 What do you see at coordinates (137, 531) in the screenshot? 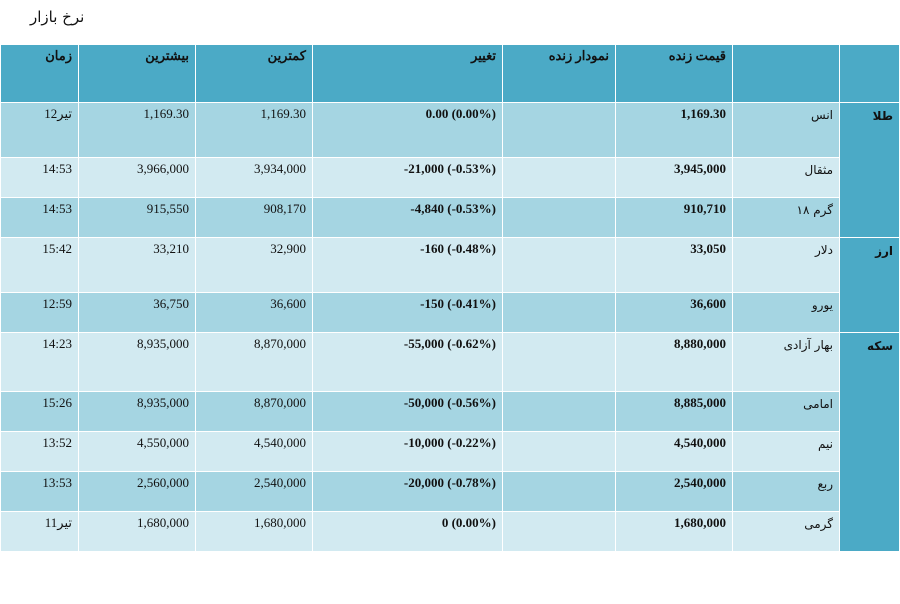
I see `high-cell: 1,680,000` at bounding box center [137, 531].